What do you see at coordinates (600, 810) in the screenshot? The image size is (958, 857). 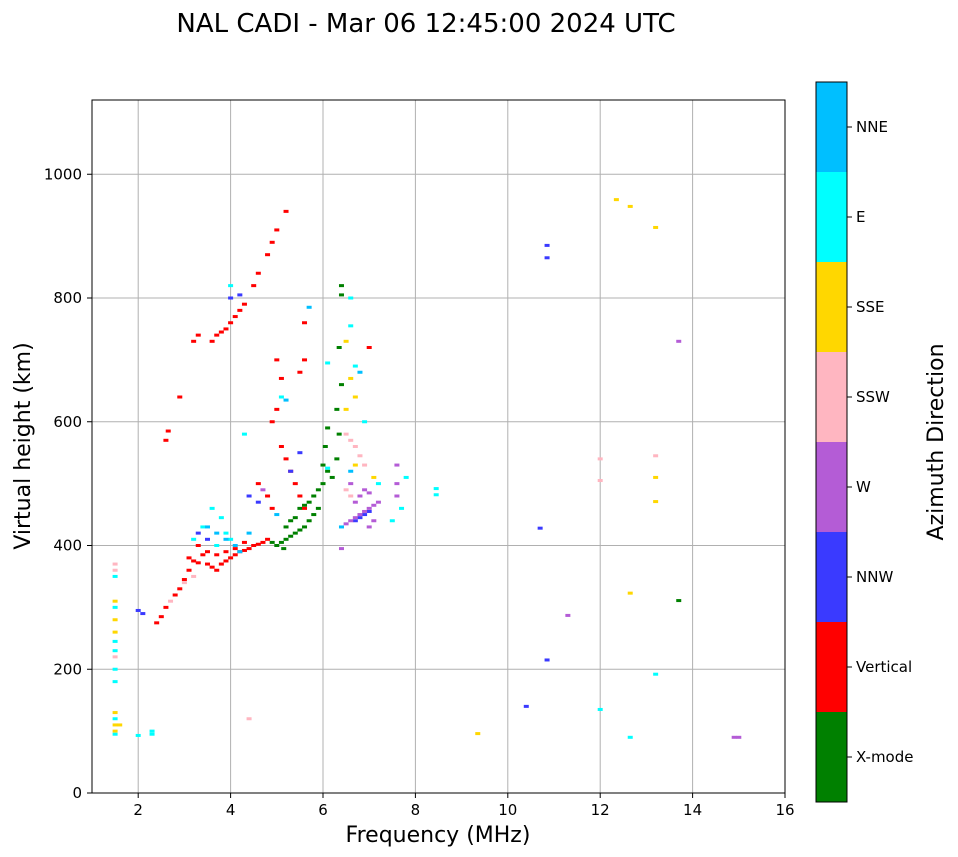 I see `x-tick-label: 12` at bounding box center [600, 810].